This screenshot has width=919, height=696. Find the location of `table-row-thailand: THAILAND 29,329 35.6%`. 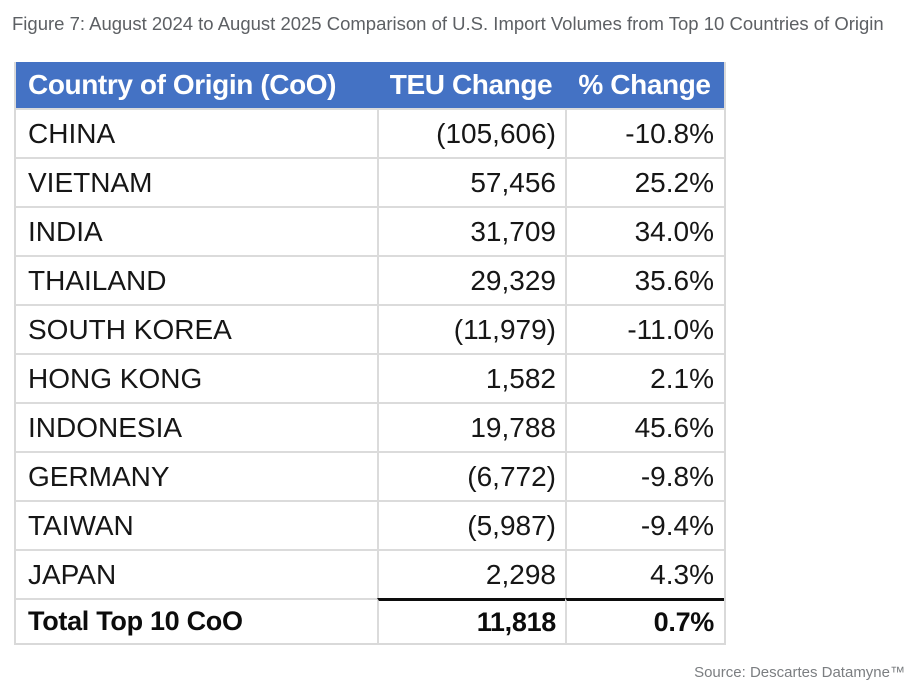

table-row-thailand: THAILAND 29,329 35.6% is located at coordinates (370, 279).